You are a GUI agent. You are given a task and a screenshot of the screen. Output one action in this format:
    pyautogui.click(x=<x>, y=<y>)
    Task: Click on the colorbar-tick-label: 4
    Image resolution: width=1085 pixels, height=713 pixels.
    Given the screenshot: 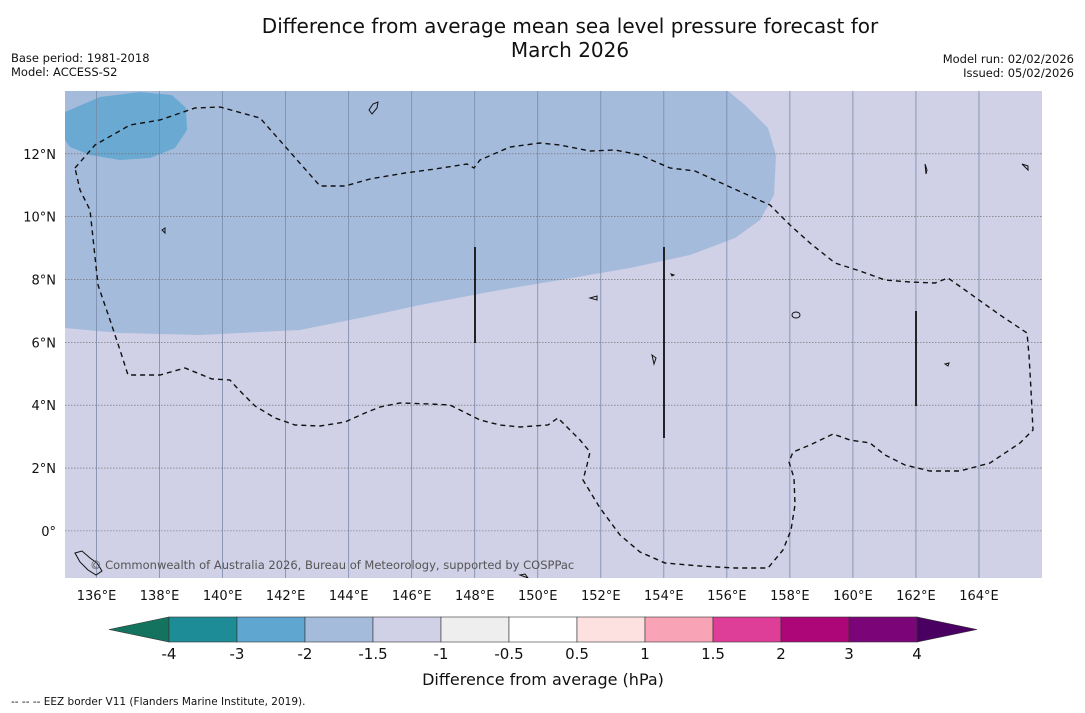 What is the action you would take?
    pyautogui.click(x=917, y=654)
    